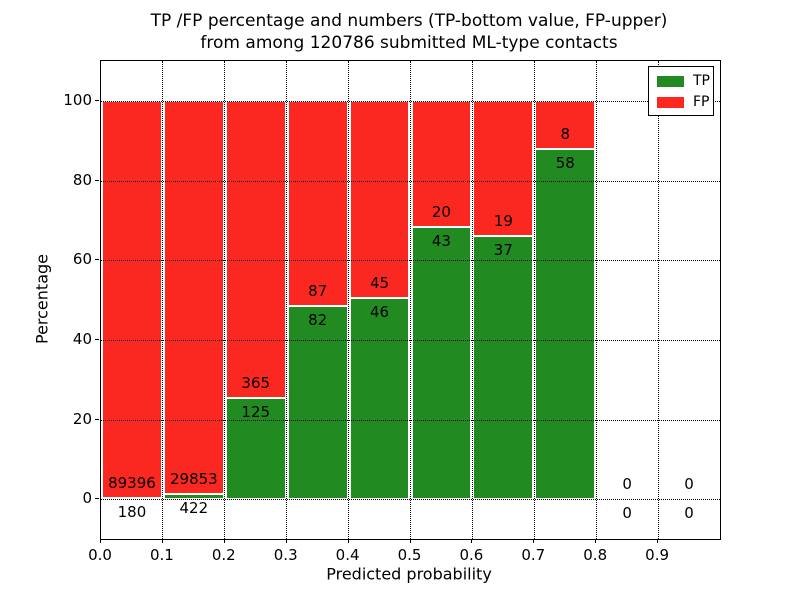 The height and width of the screenshot is (600, 800). Describe the element at coordinates (42, 299) in the screenshot. I see `y-axis-label: Percentage` at that location.